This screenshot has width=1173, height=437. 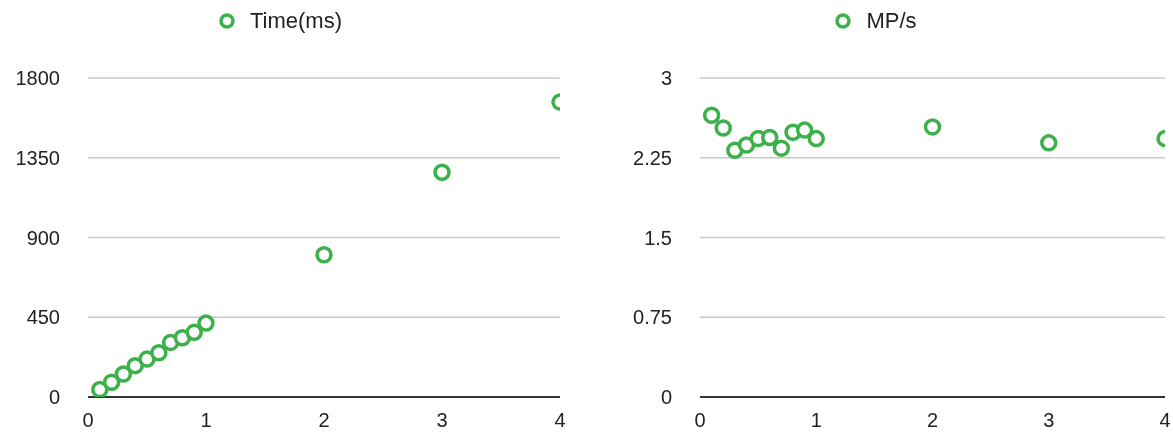 What do you see at coordinates (652, 317) in the screenshot?
I see `y-tick-label: 0.75` at bounding box center [652, 317].